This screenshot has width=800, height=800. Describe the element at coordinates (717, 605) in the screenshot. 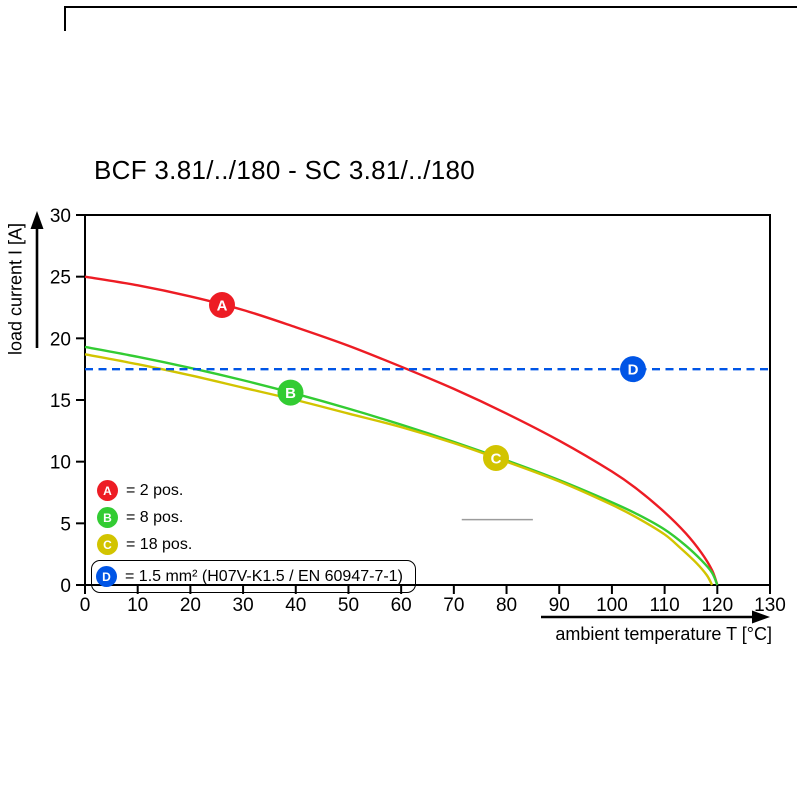

I see `x-tick-label: 120` at that location.